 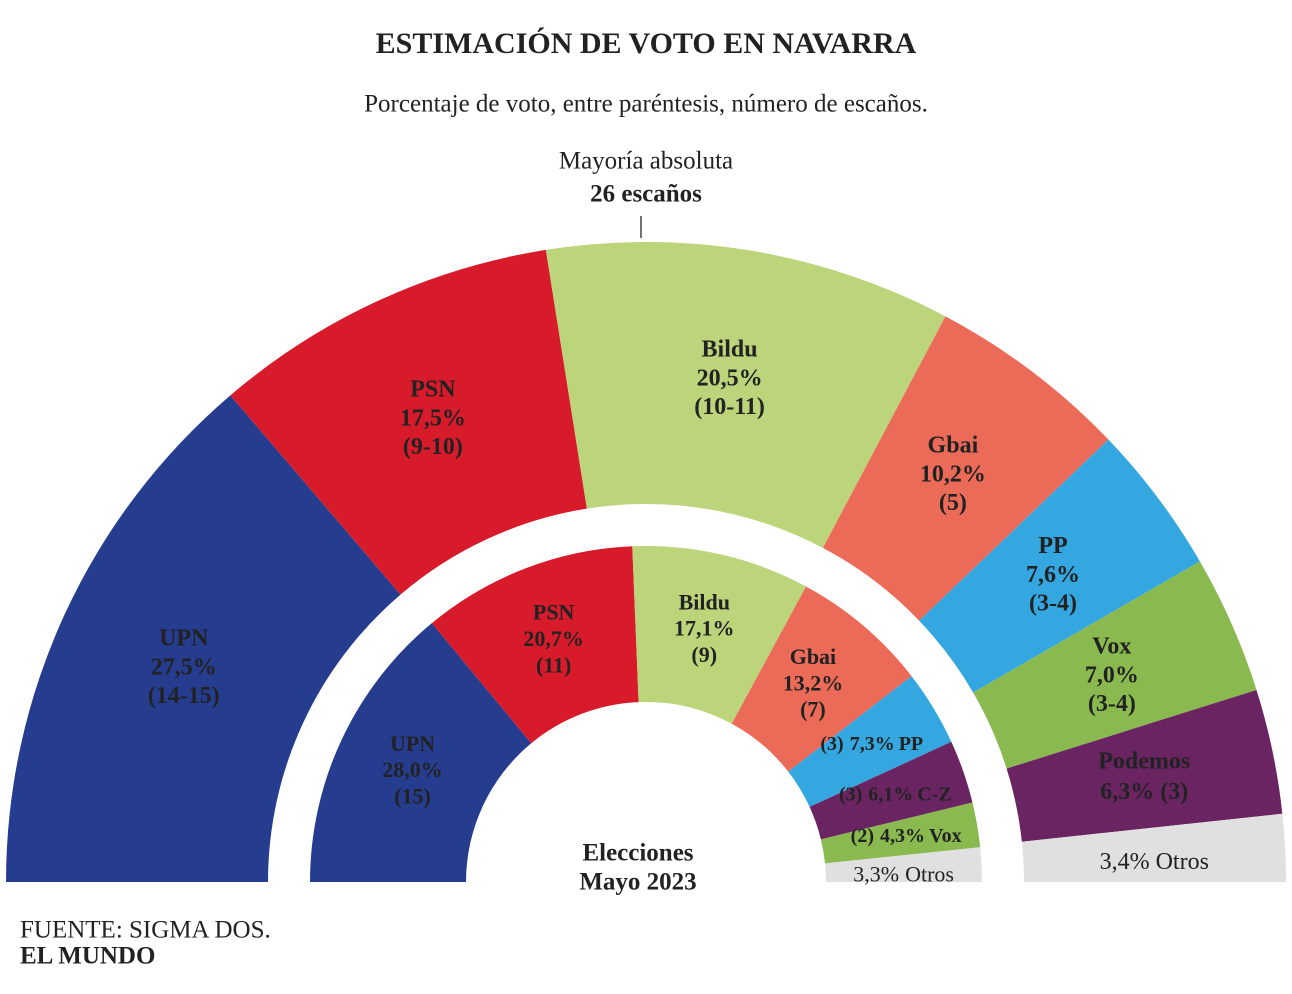 I want to click on seats-label: (10-11), so click(x=729, y=407).